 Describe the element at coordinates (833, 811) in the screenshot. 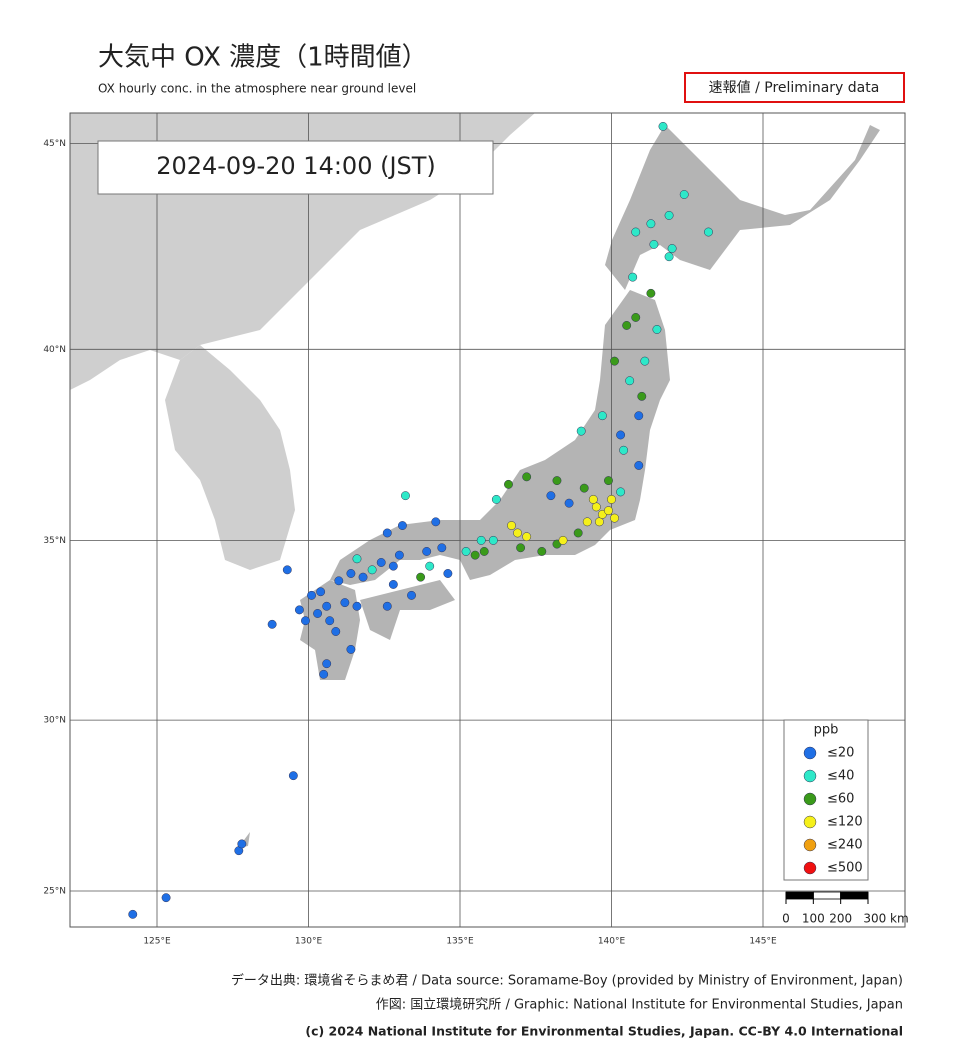

I see `legend: ≤20 ≤40 ≤60 ≤120 ≤240 ≤500` at that location.